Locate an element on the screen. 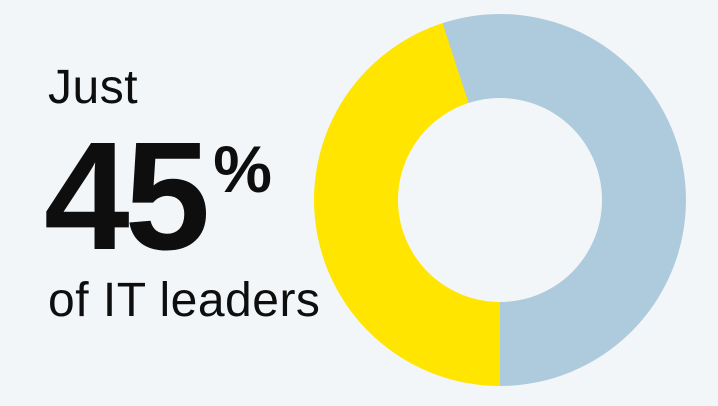  donut-hole is located at coordinates (500, 200).